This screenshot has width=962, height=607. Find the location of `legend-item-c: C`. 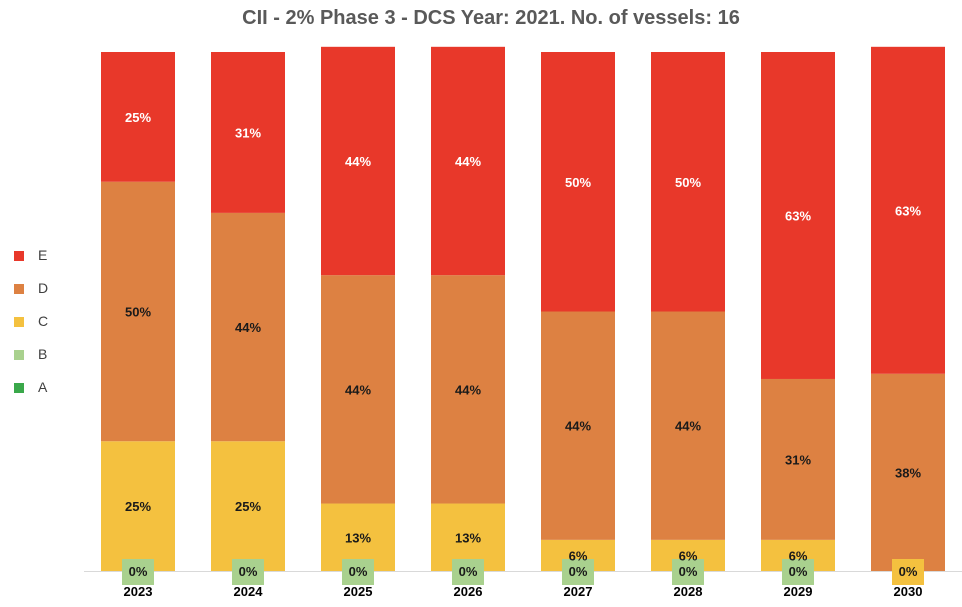

legend-item-c: C is located at coordinates (31, 321).